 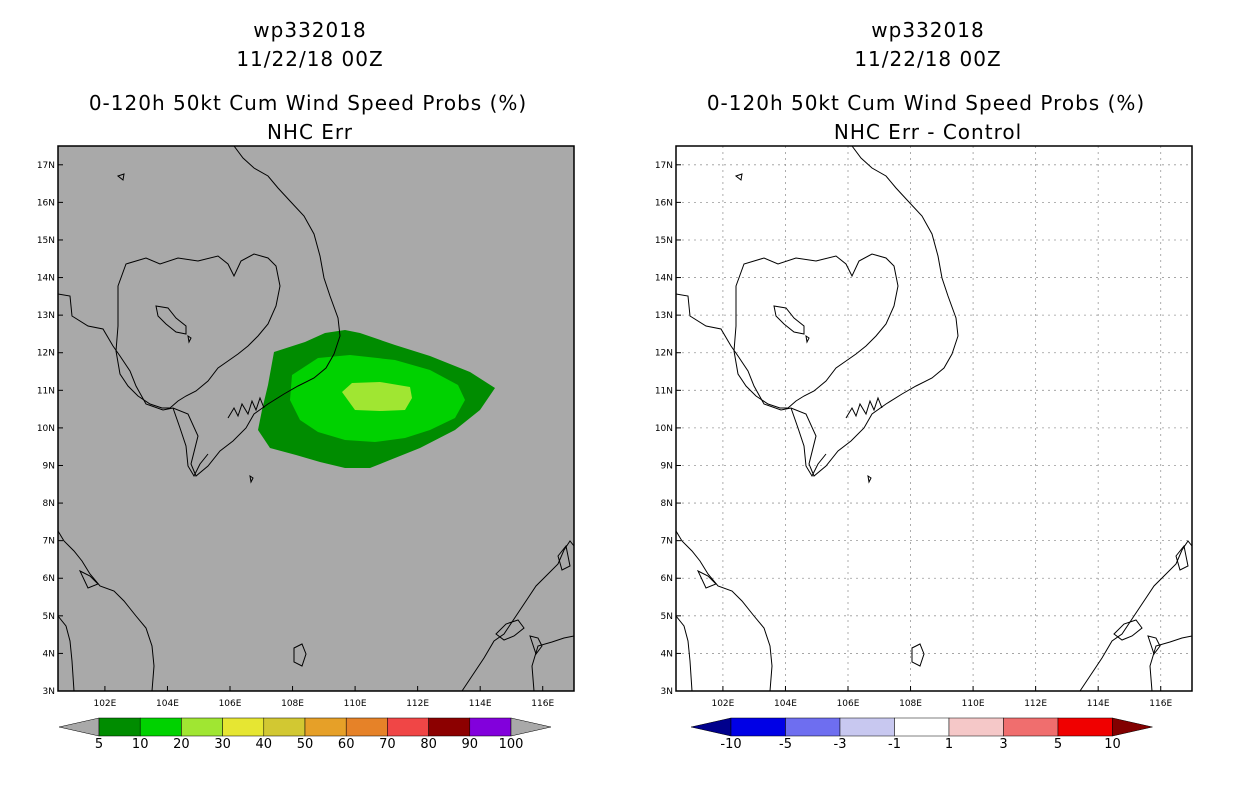 What do you see at coordinates (928, 59) in the screenshot?
I see `right-datetime: 11/22/18 00Z` at bounding box center [928, 59].